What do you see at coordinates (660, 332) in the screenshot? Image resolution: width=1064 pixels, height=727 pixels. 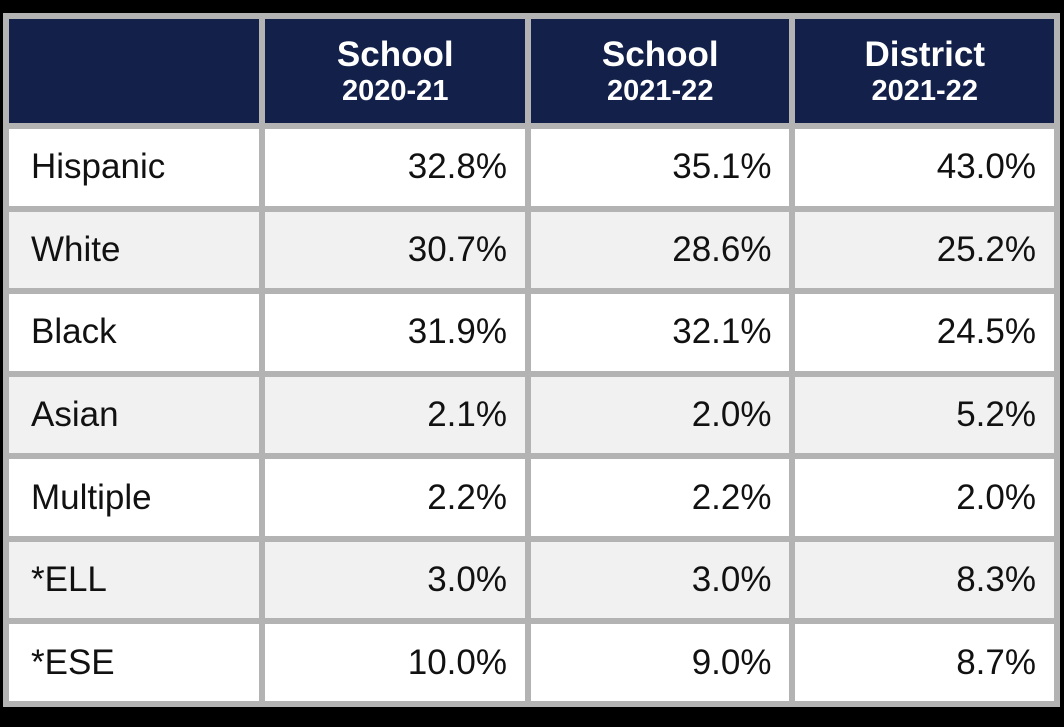 I see `cell-value: 32.1%` at bounding box center [660, 332].